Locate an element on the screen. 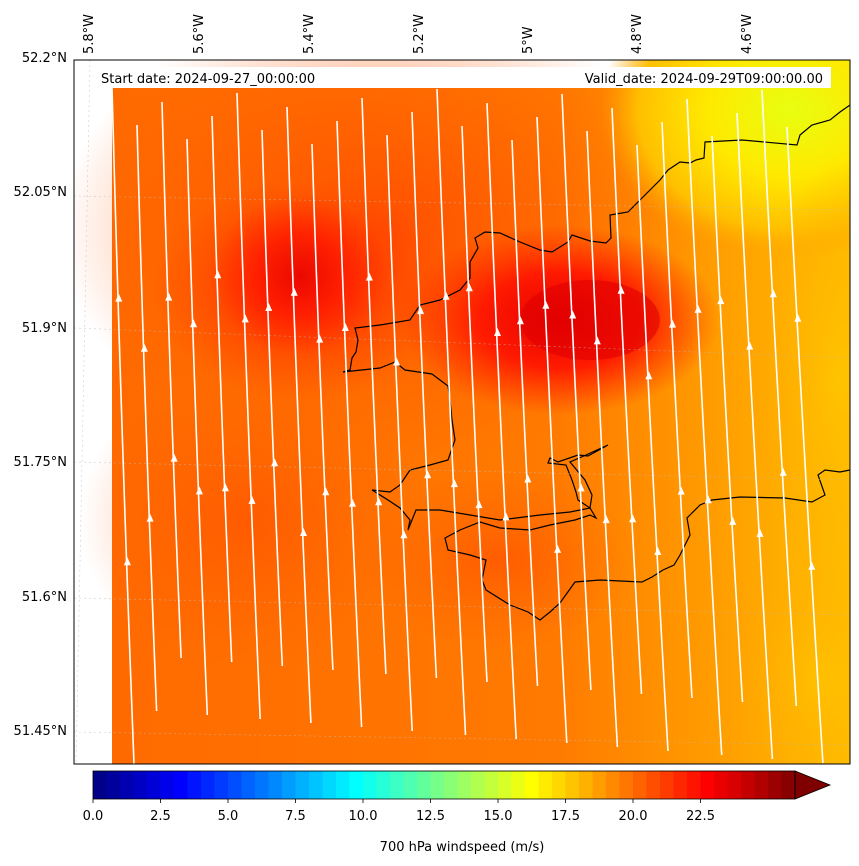  longitude-label: 5.4°W is located at coordinates (309, 34).